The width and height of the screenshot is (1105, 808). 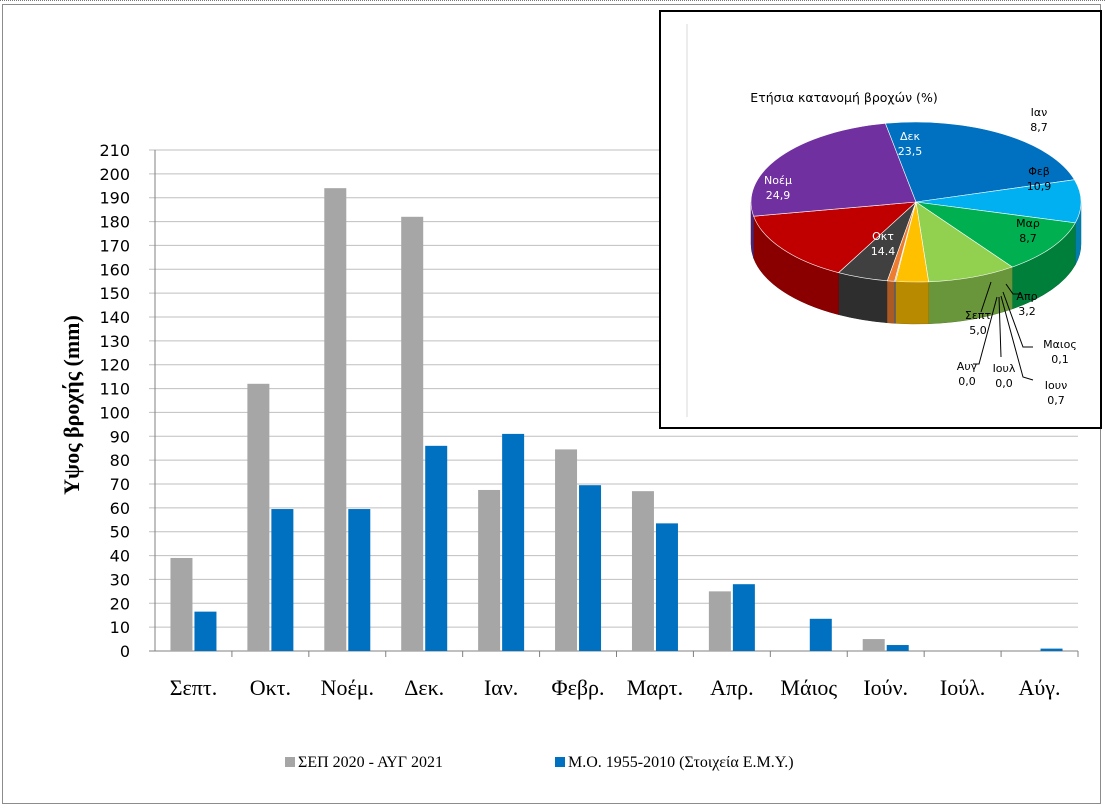 What do you see at coordinates (778, 180) in the screenshot?
I see `pie-label-name: Νοέμ` at bounding box center [778, 180].